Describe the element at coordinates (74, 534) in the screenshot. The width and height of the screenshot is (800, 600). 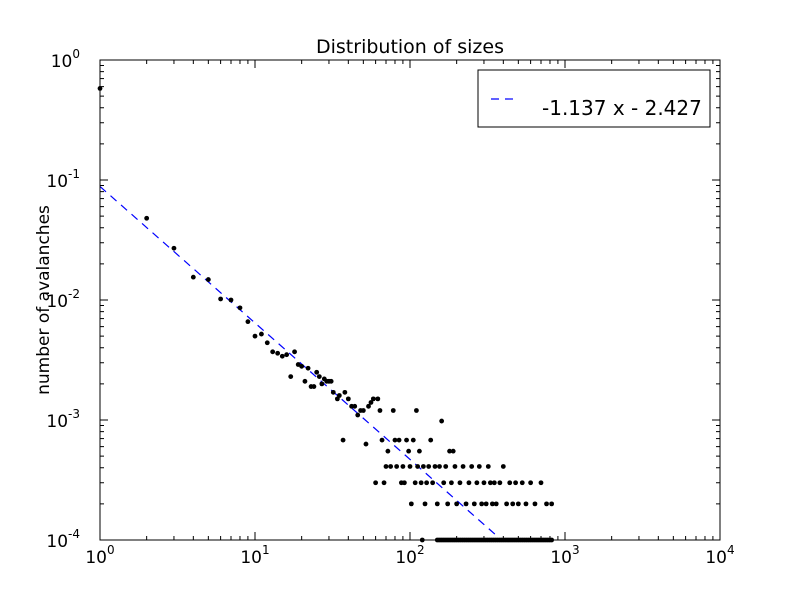
I see `y-tick-exp: -4` at that location.